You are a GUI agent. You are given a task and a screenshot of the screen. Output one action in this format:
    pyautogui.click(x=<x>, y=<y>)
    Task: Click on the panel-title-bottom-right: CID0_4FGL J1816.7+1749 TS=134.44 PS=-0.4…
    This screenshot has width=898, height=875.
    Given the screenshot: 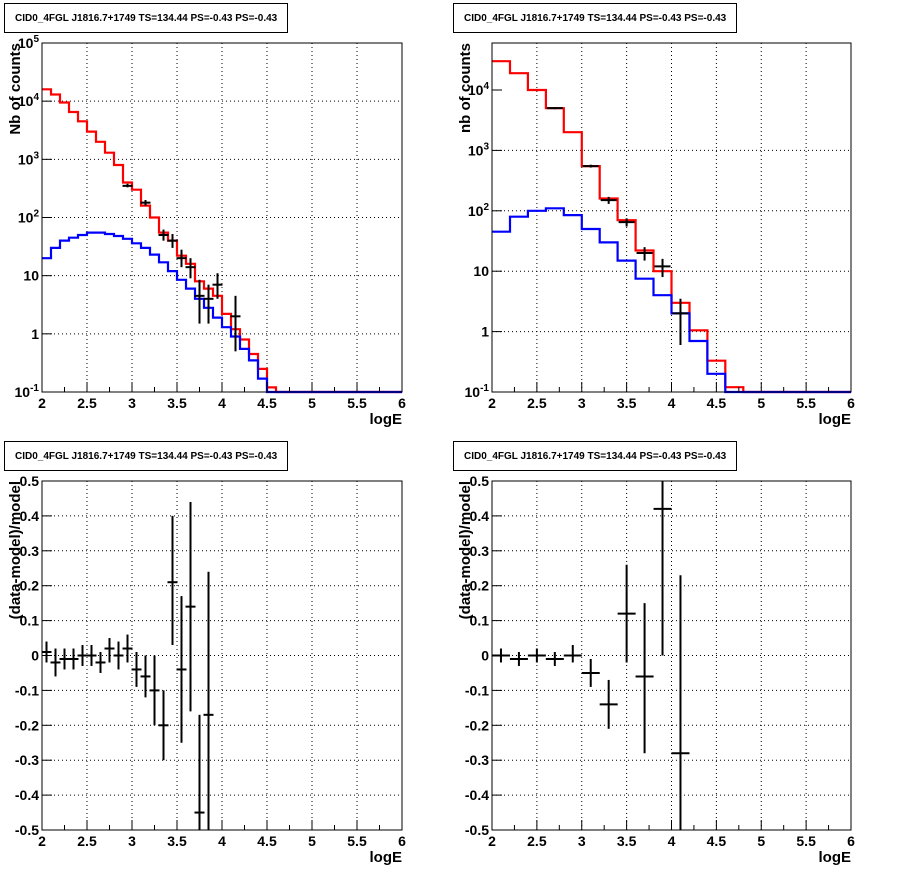 What is the action you would take?
    pyautogui.click(x=595, y=456)
    